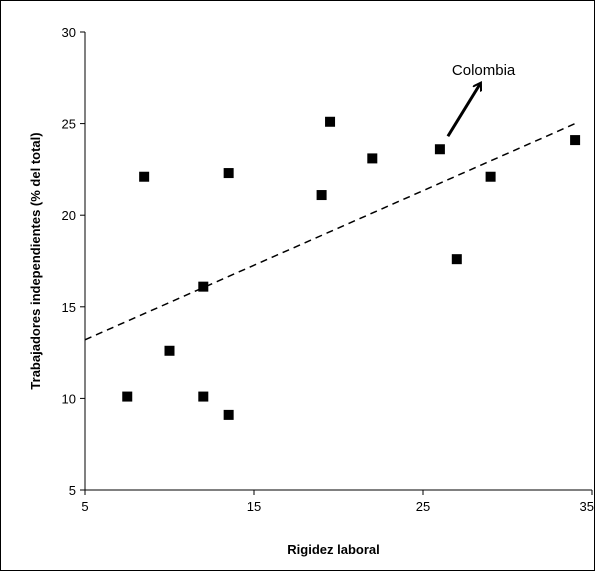 This screenshot has width=595, height=571. I want to click on annotations: Colombia, so click(481, 100).